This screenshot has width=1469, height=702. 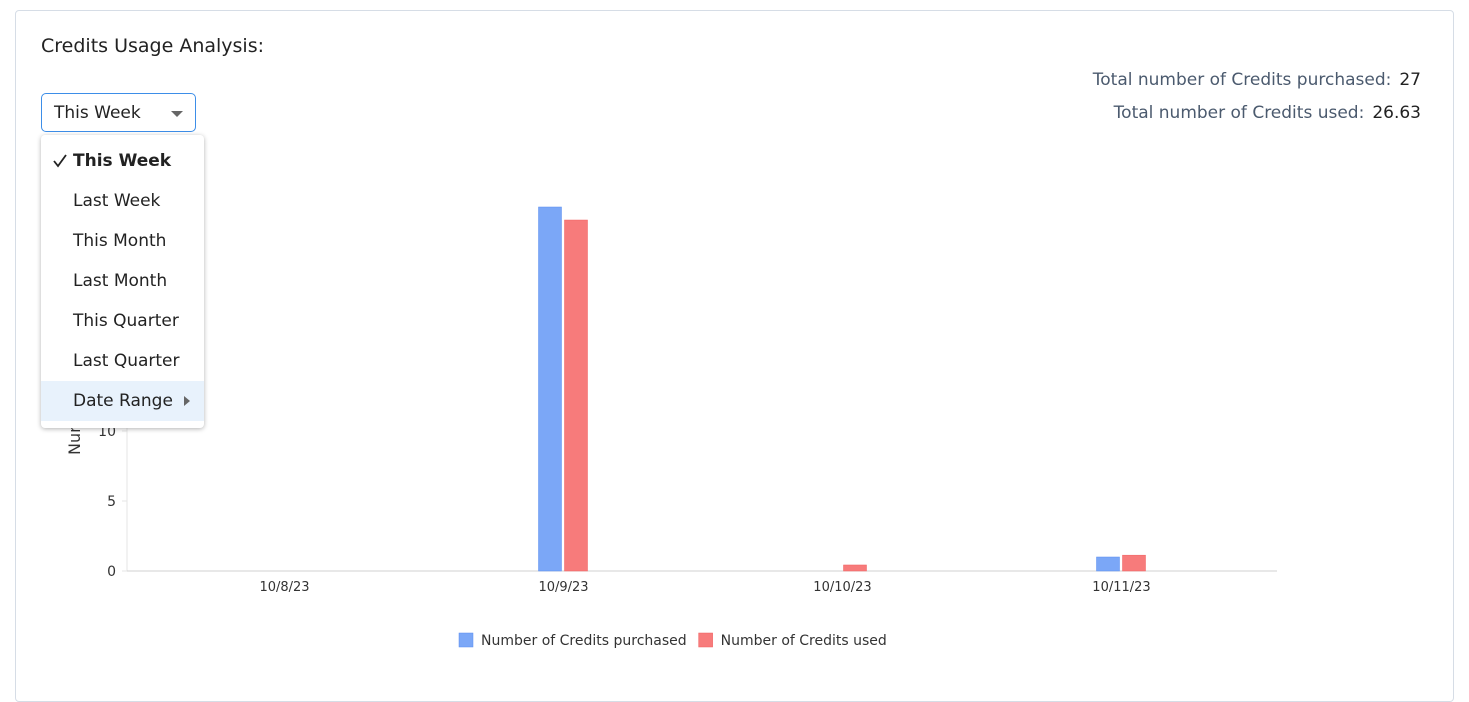 What do you see at coordinates (177, 114) in the screenshot?
I see `caret` at bounding box center [177, 114].